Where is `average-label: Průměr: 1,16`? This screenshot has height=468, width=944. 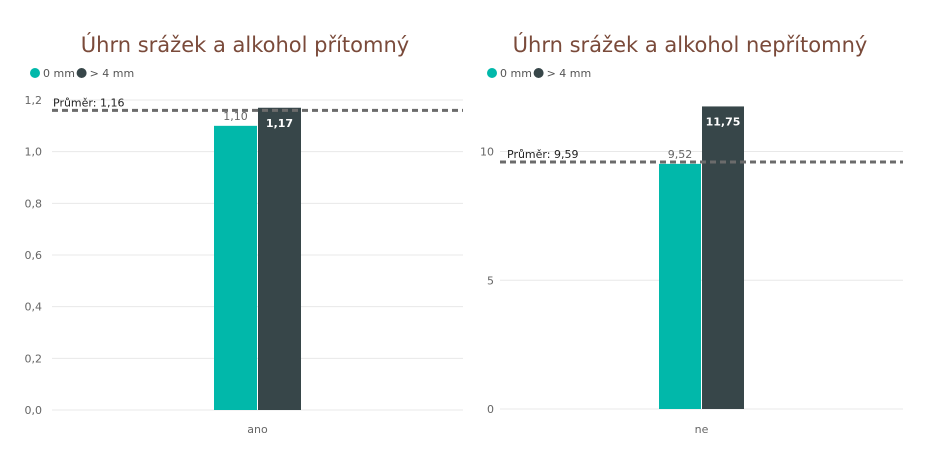
average-label: Průměr: 1,16 is located at coordinates (88, 102).